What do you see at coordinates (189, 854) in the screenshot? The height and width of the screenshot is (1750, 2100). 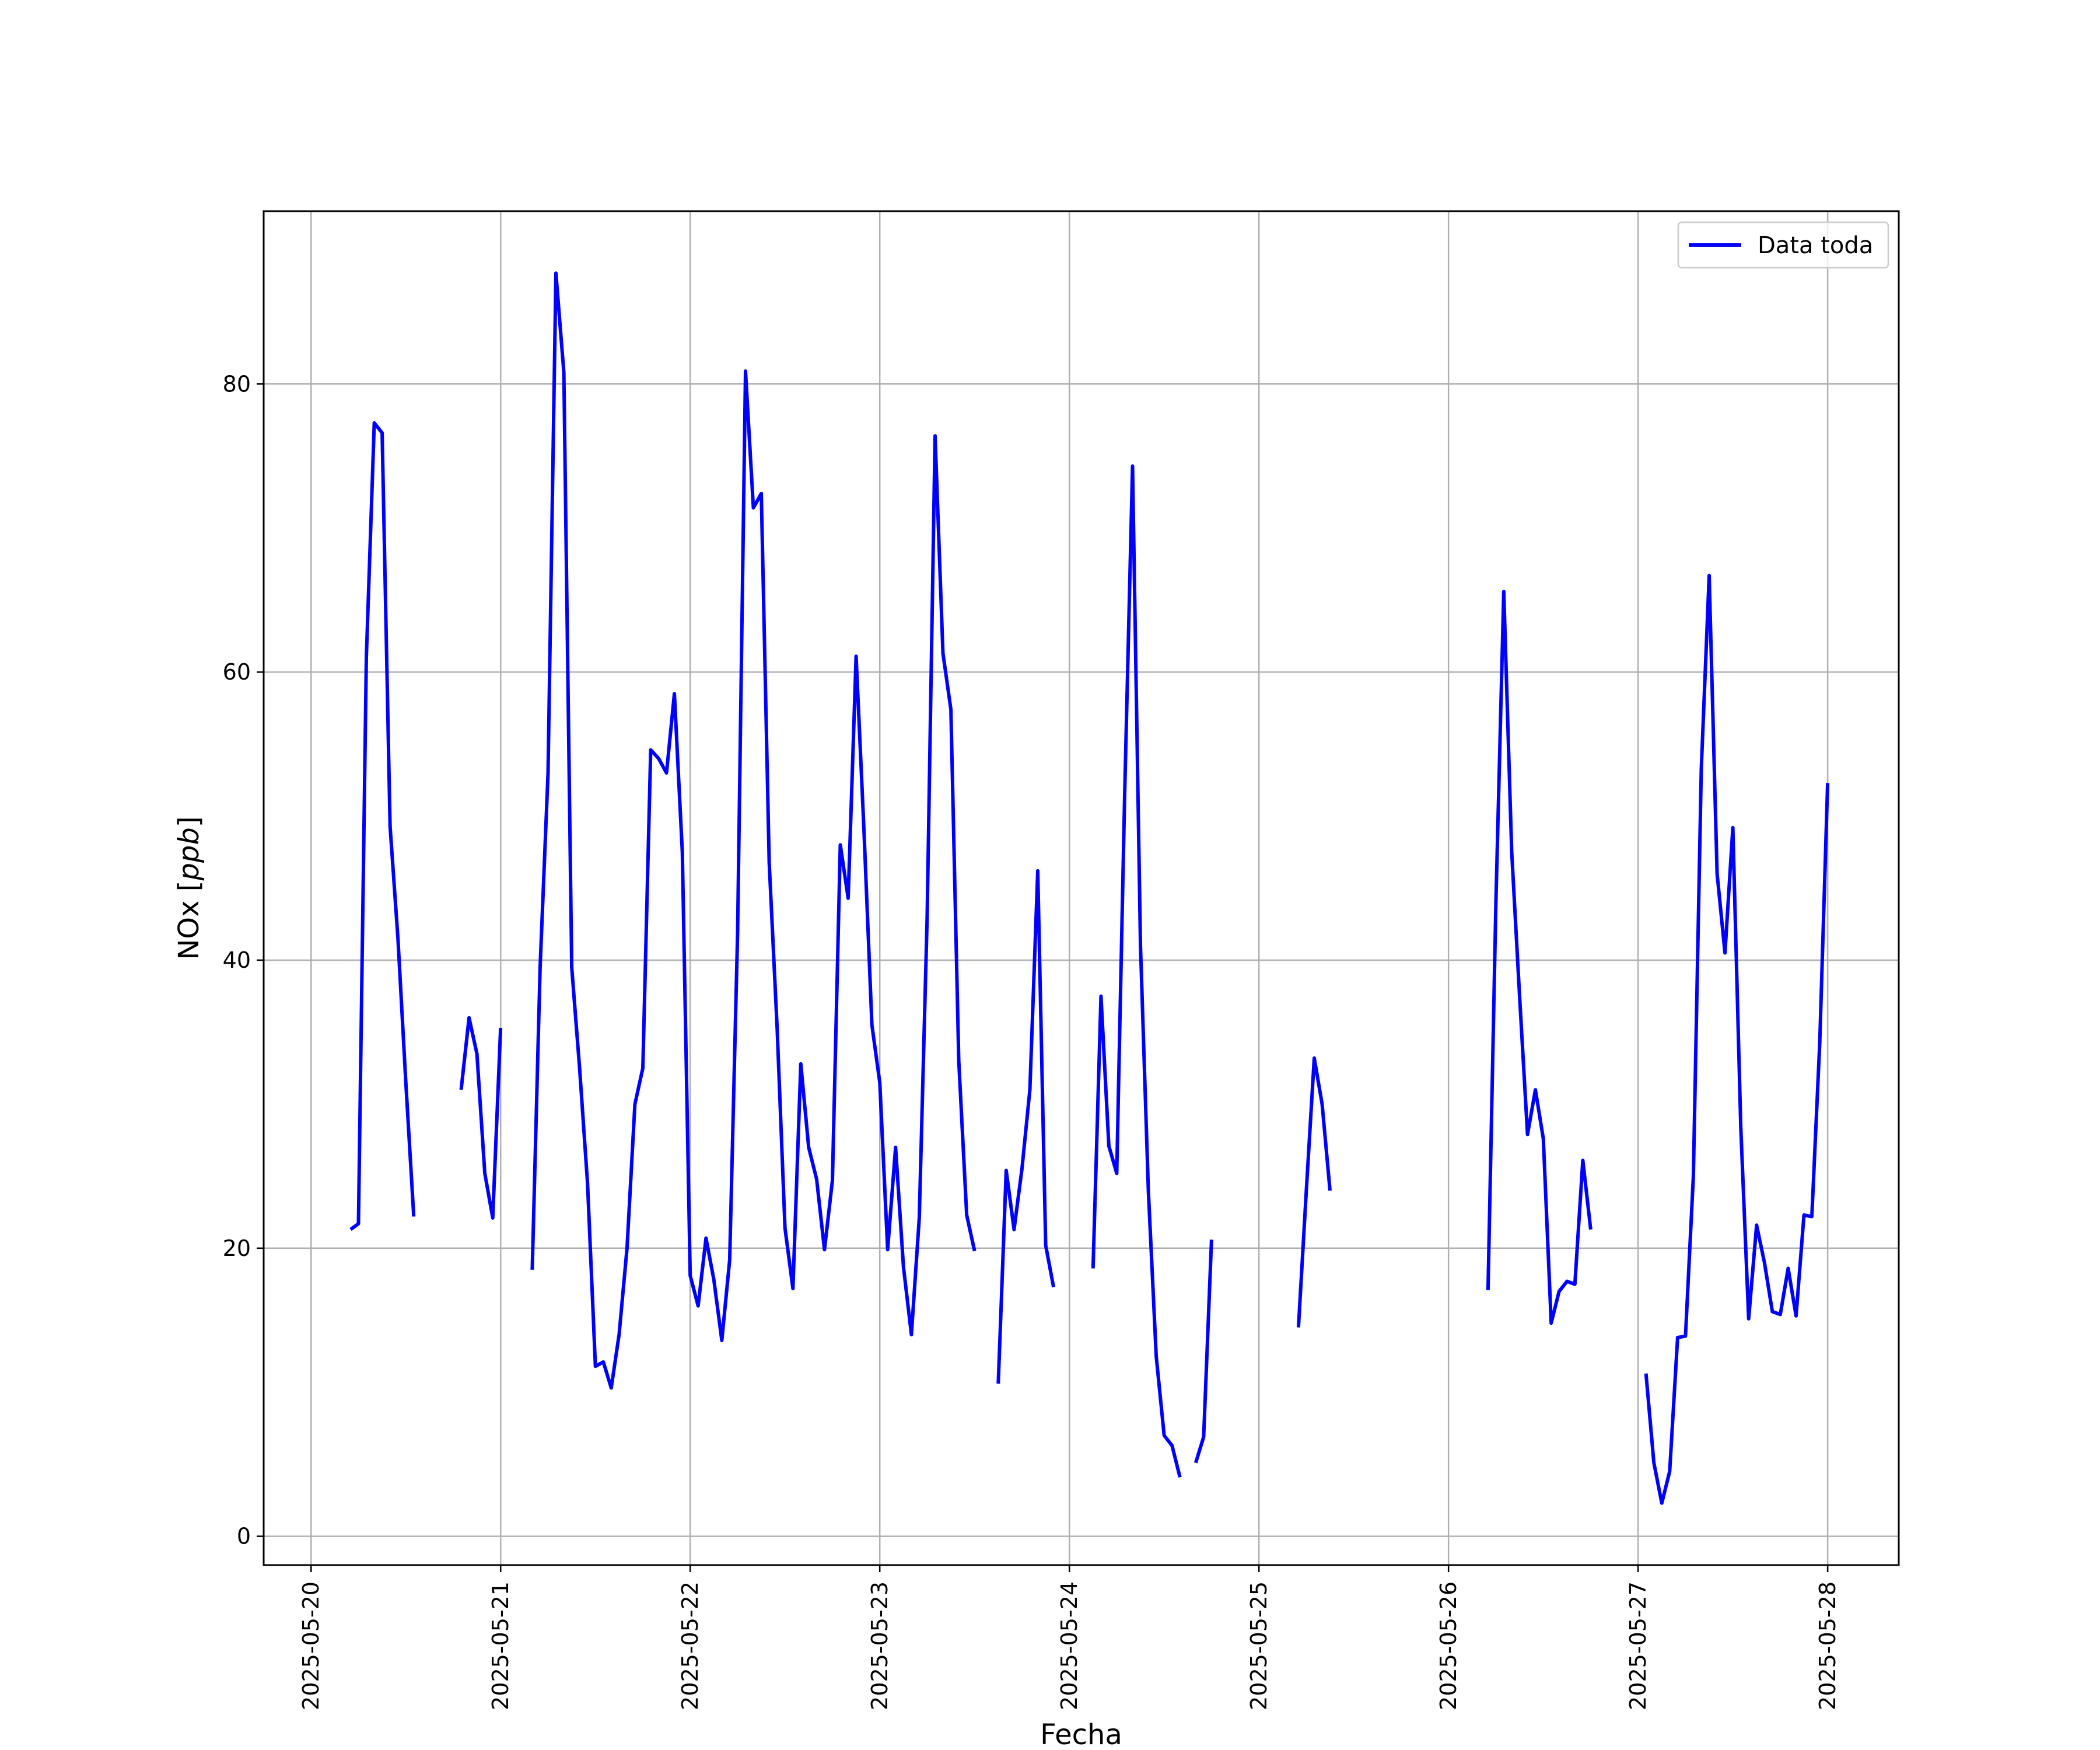 I see `y-axis-label-unit: ppb` at bounding box center [189, 854].